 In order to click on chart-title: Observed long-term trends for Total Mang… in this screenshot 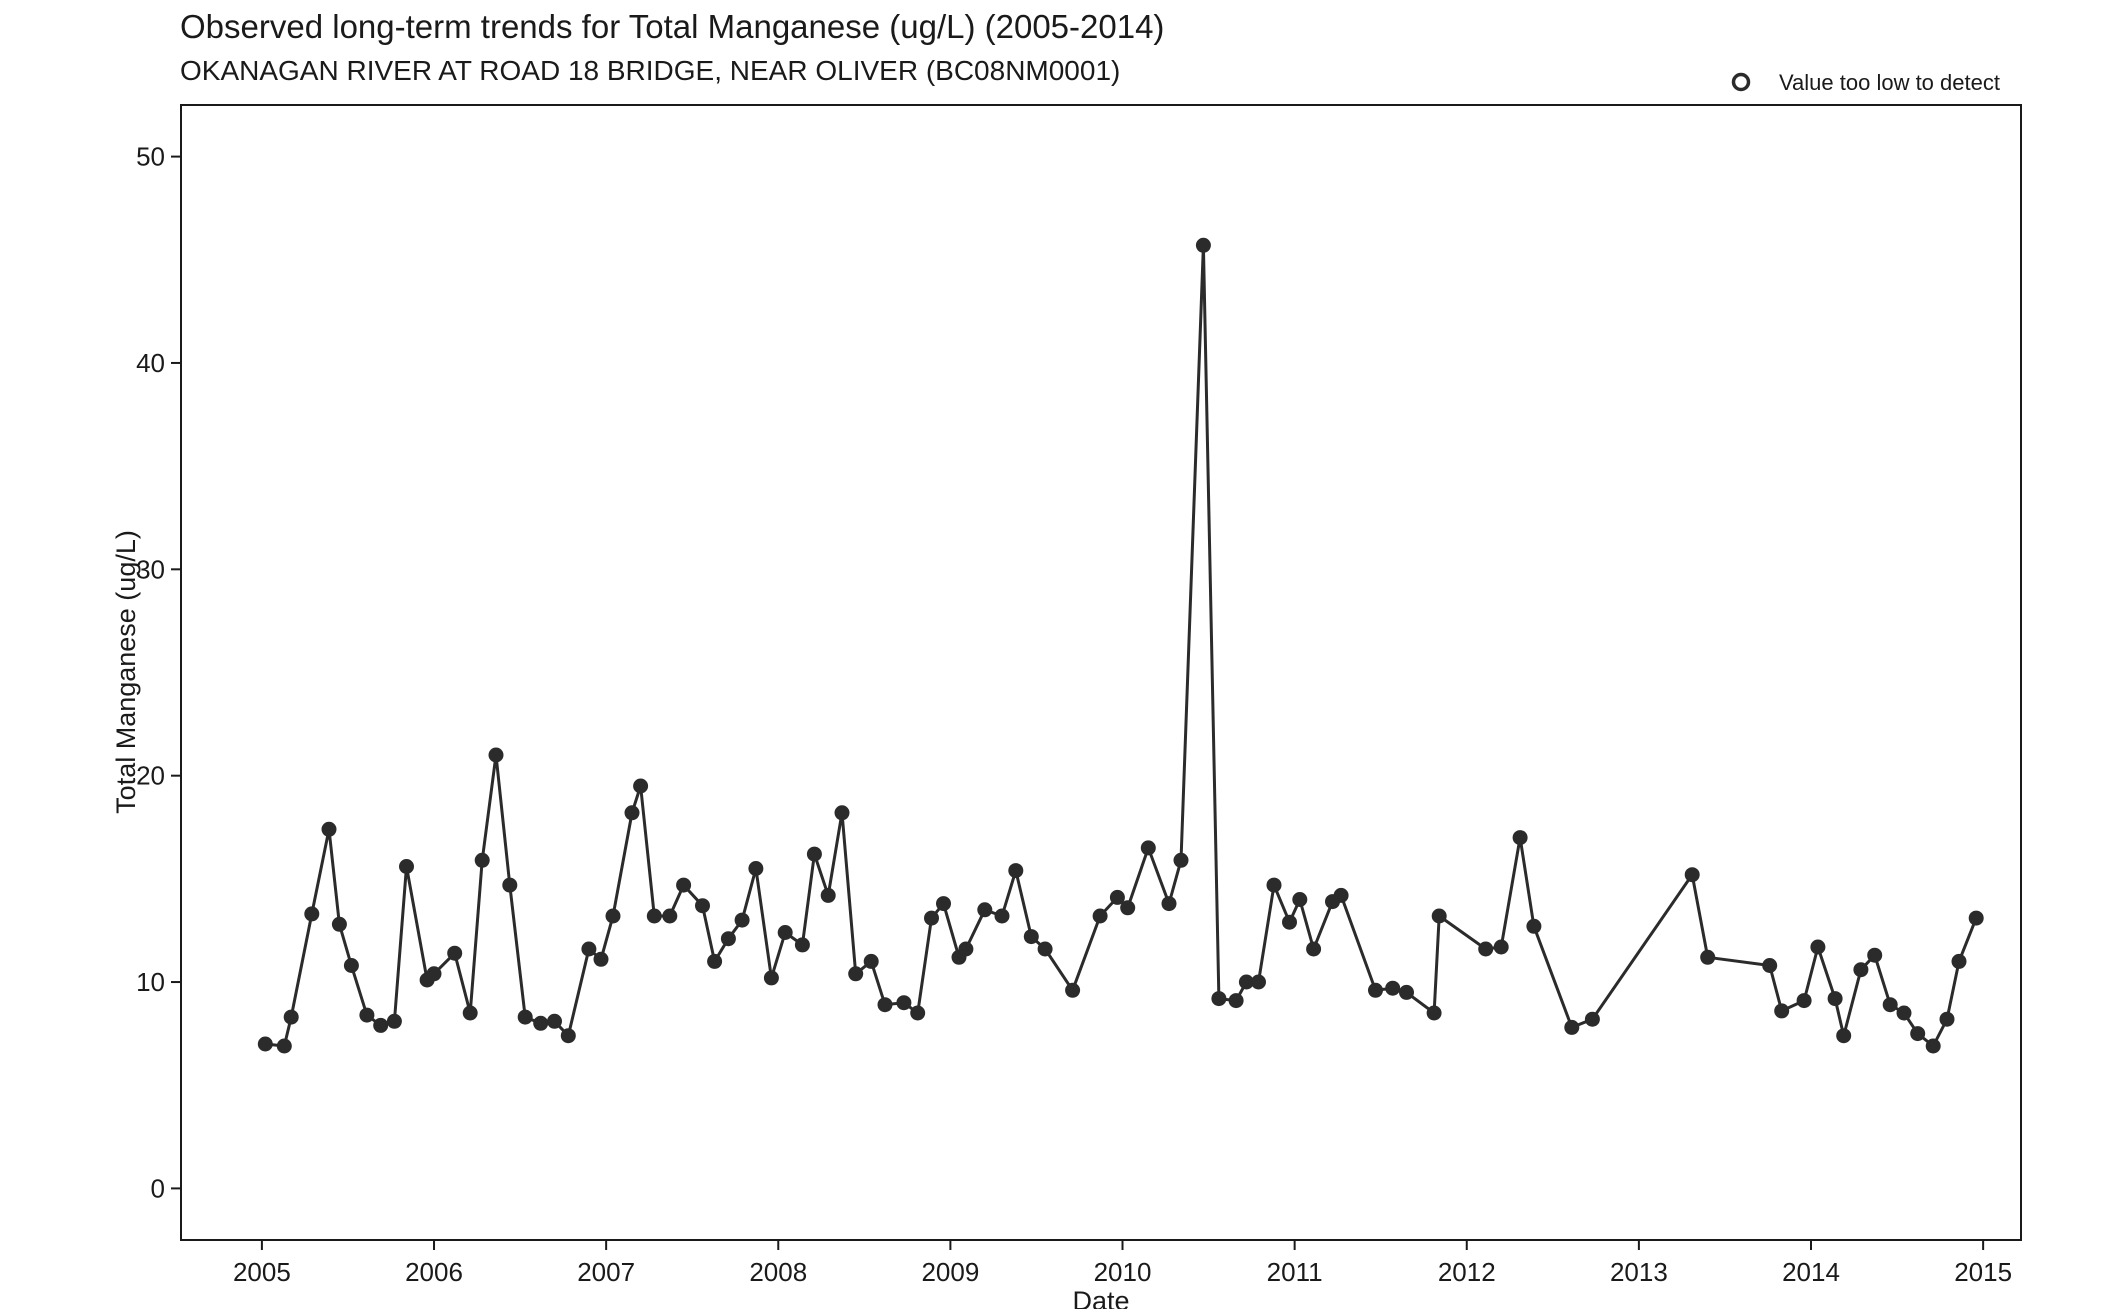, I will do `click(672, 26)`.